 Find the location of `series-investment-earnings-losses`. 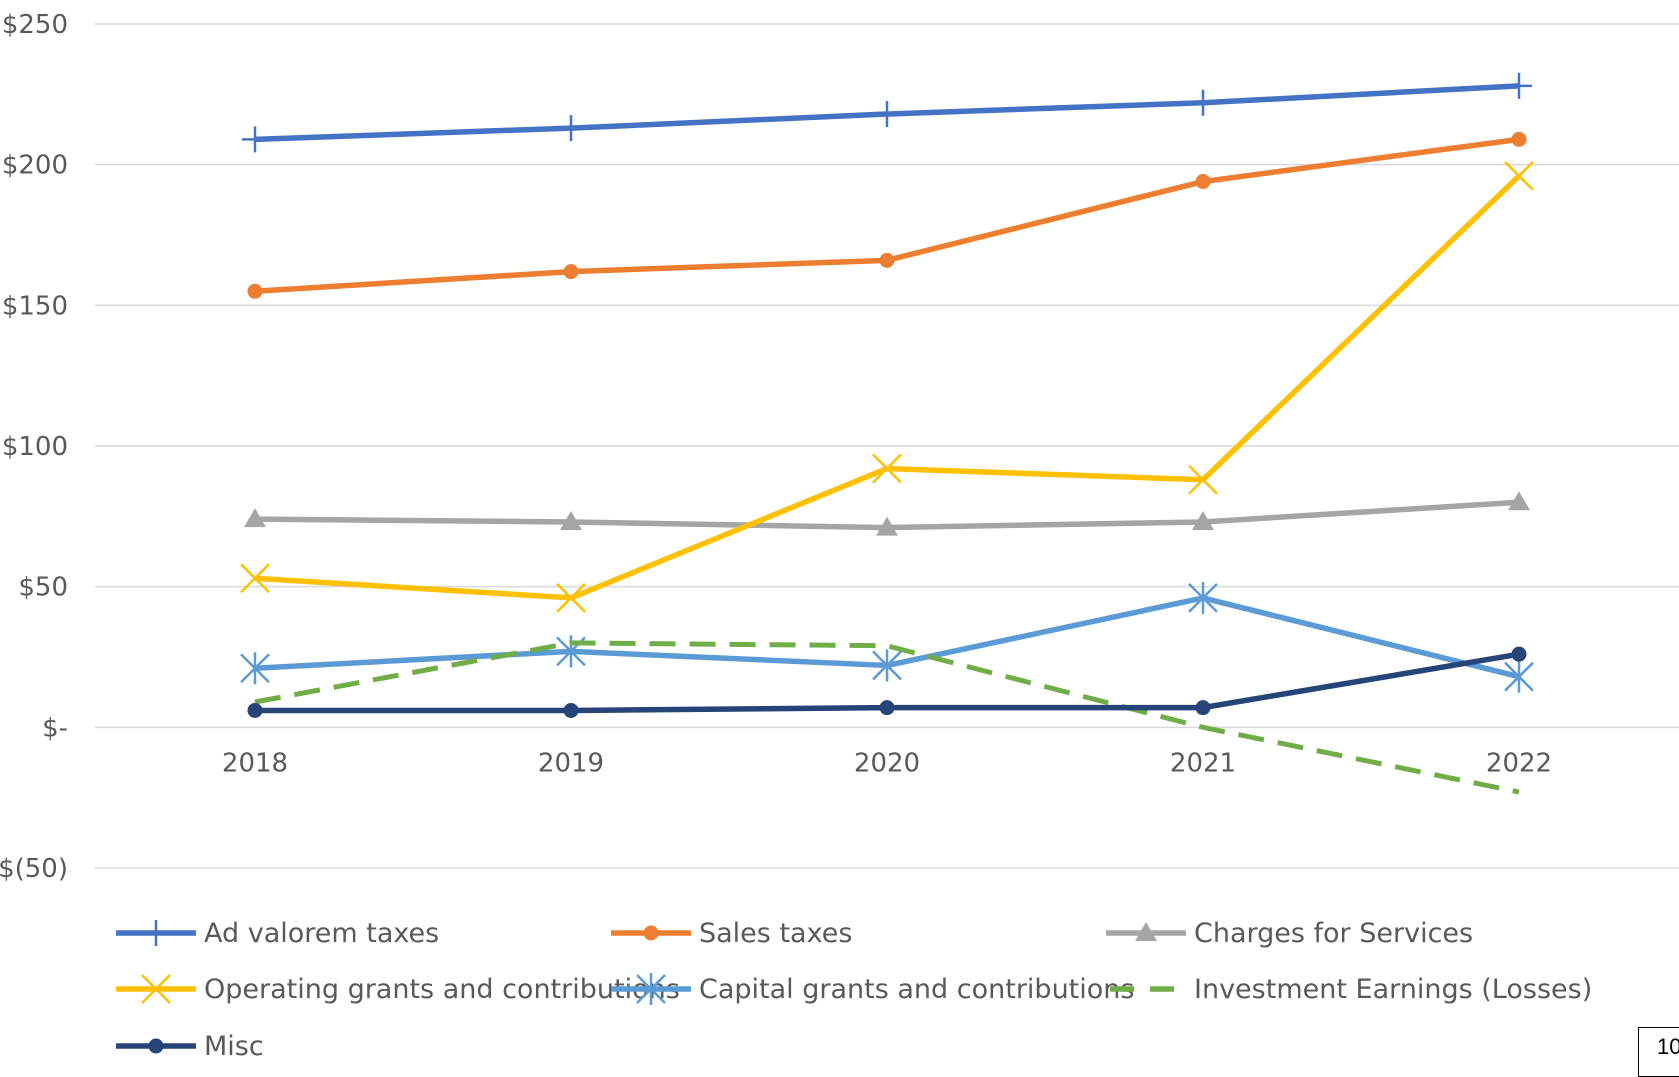

series-investment-earnings-losses is located at coordinates (887, 717).